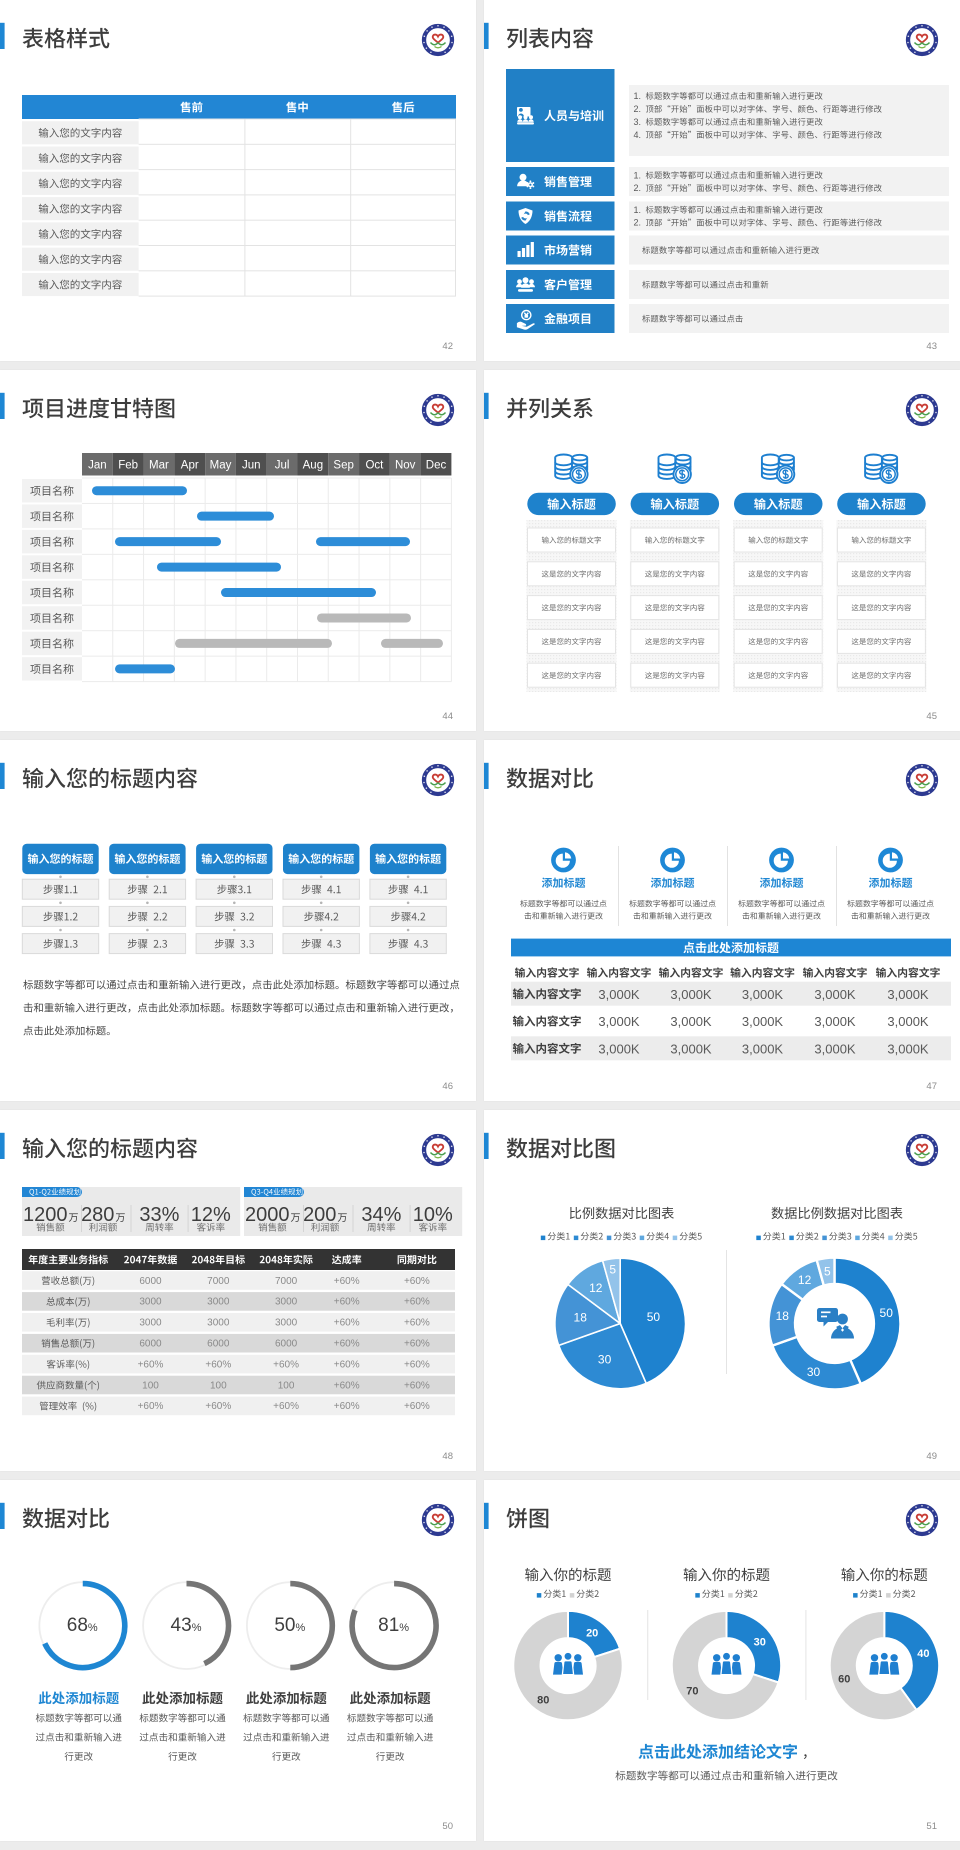 The width and height of the screenshot is (960, 1850). Describe the element at coordinates (97, 465) in the screenshot. I see `svg-text: Jan` at that location.